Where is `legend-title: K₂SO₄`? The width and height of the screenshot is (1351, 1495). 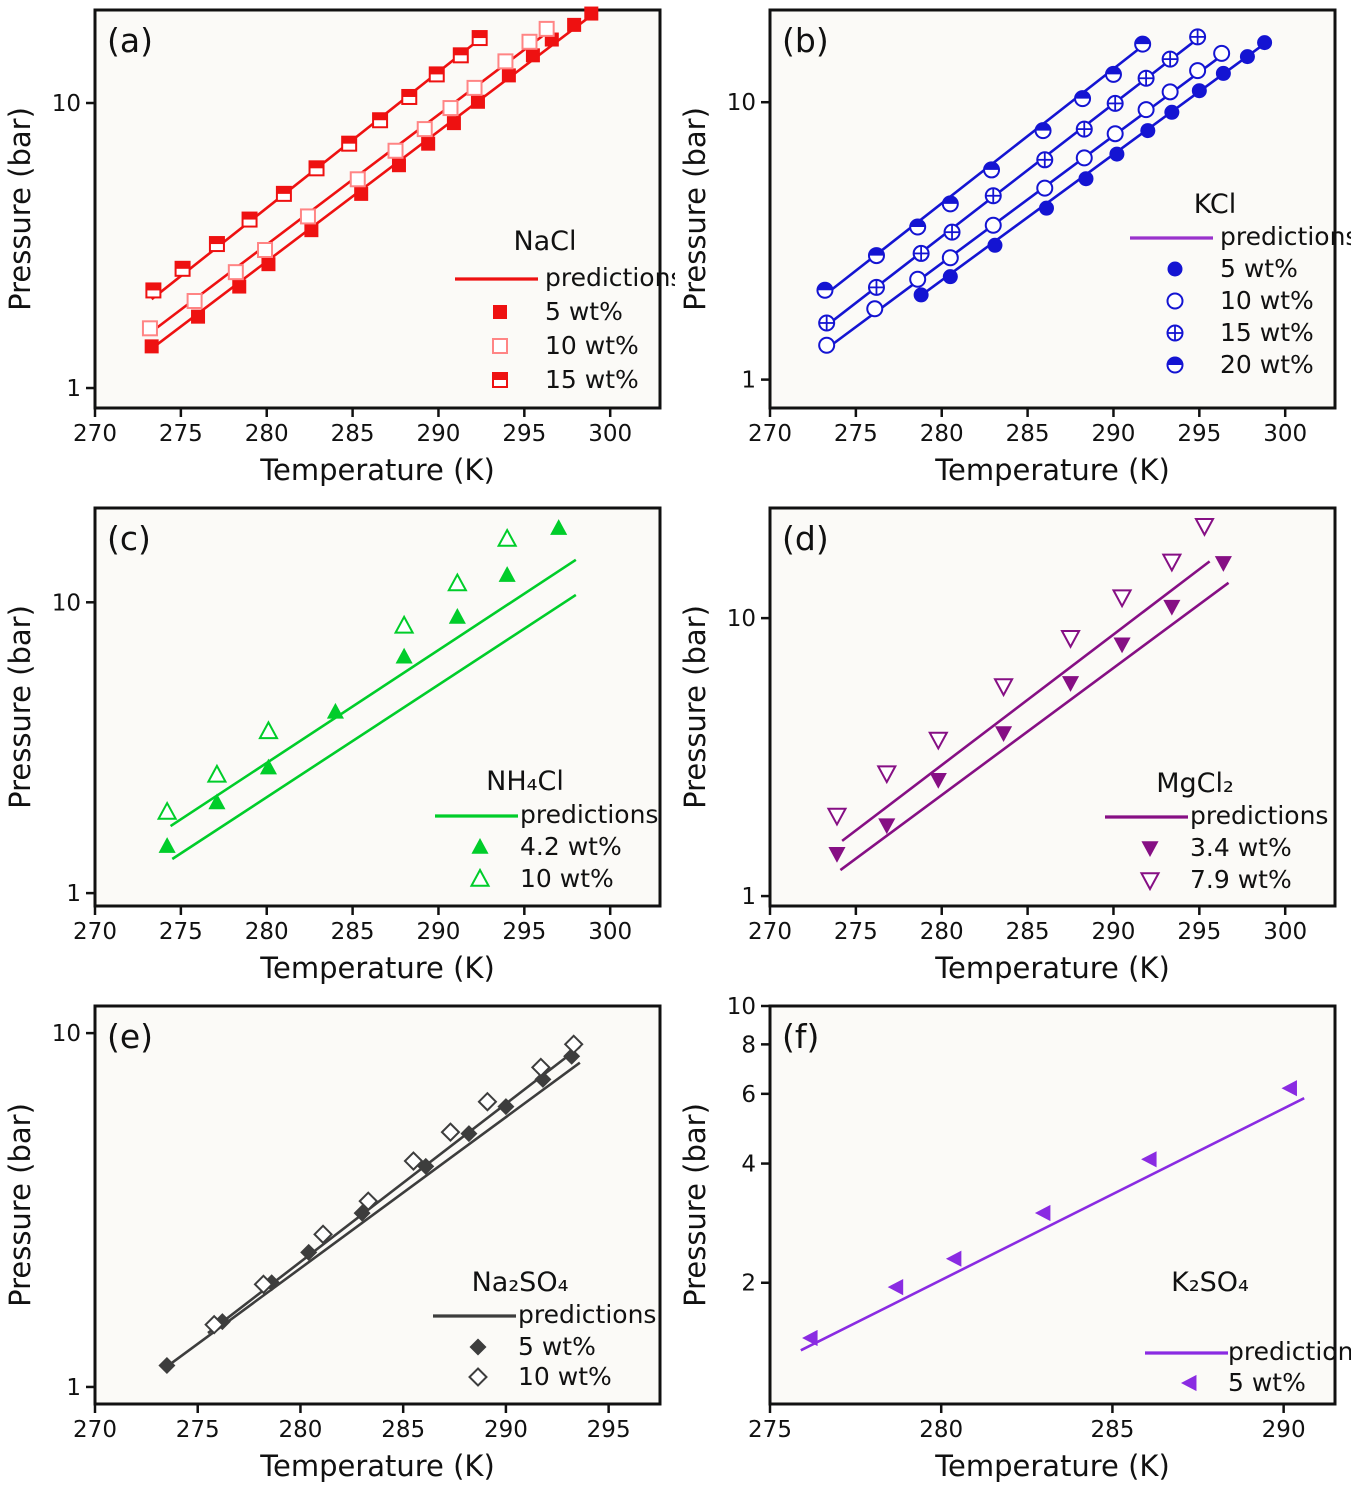
legend-title: K₂SO₄ is located at coordinates (1210, 1282).